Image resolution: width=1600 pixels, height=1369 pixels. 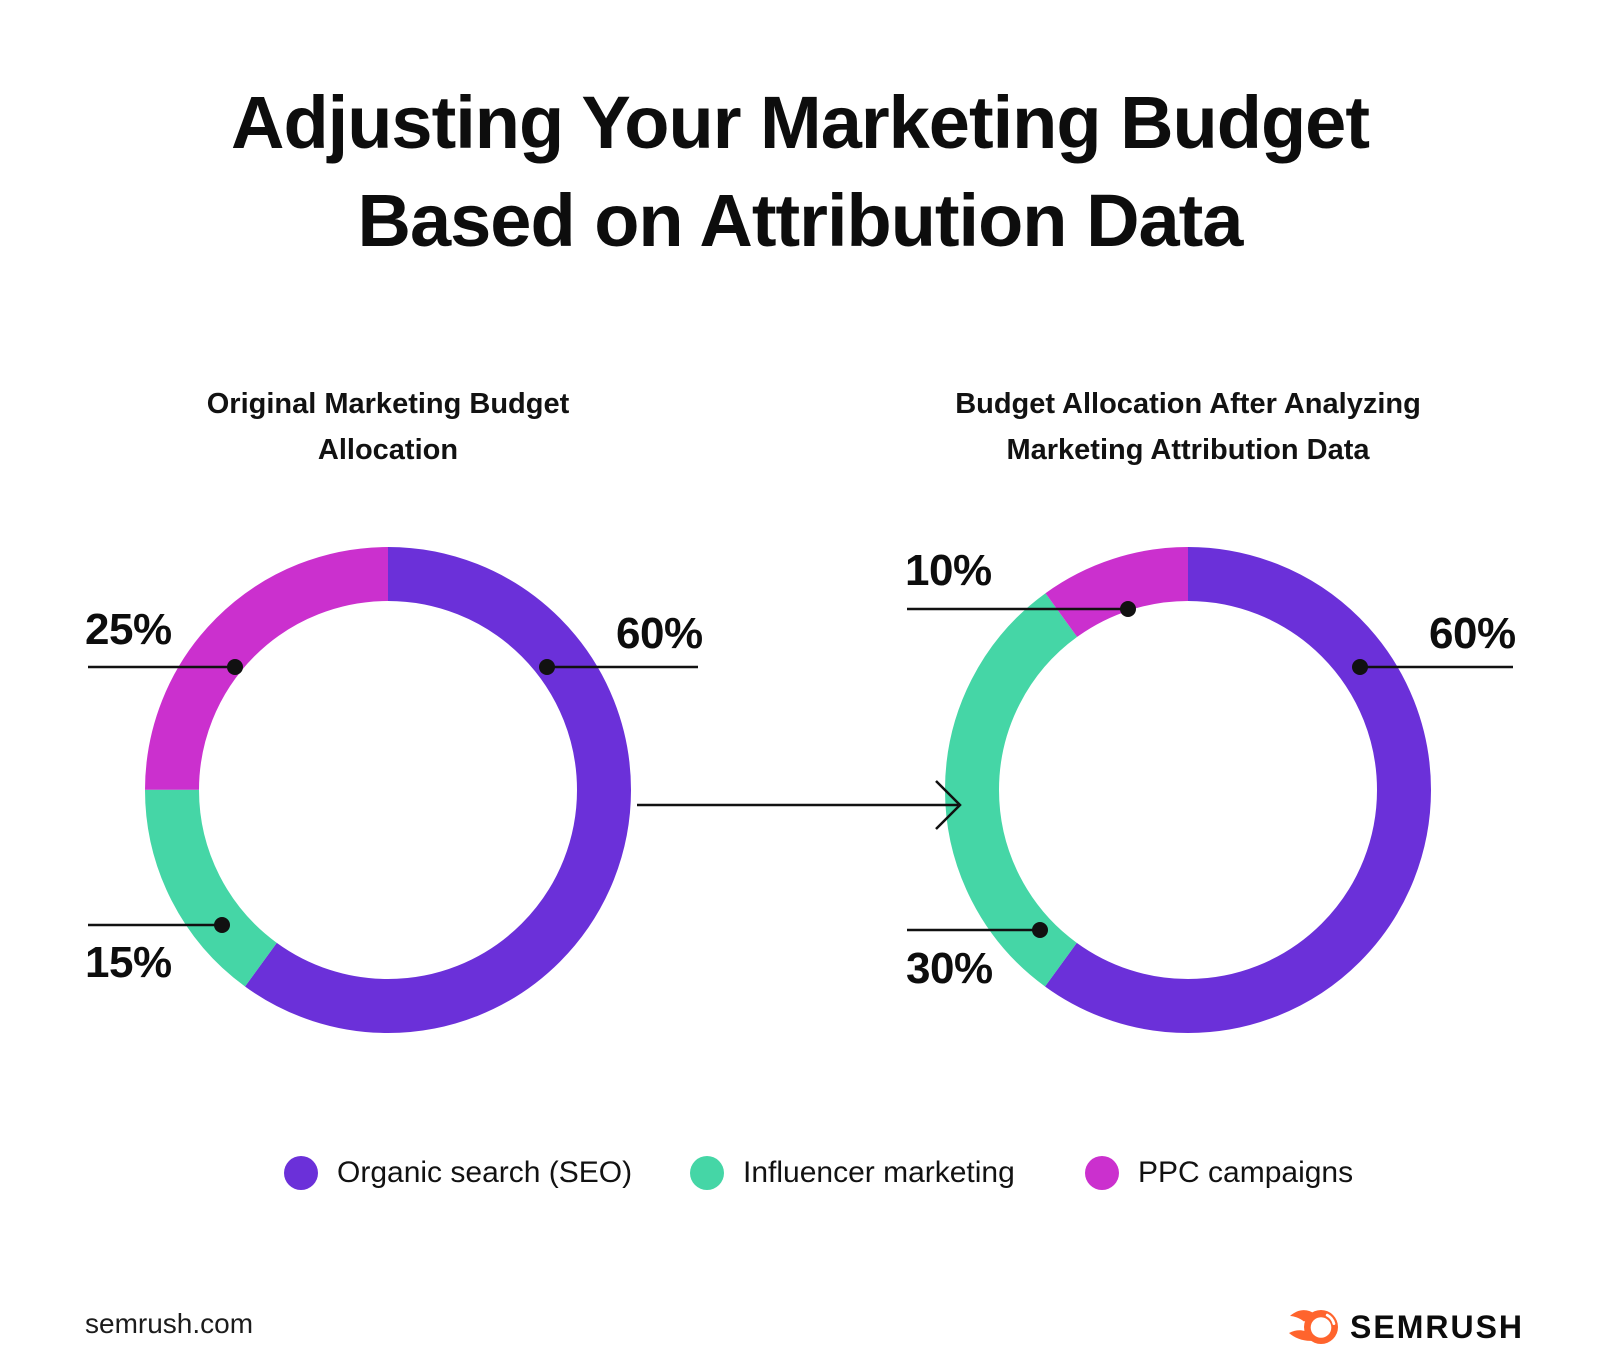 What do you see at coordinates (800, 220) in the screenshot?
I see `page-title-line-2: Based on Attribution Data` at bounding box center [800, 220].